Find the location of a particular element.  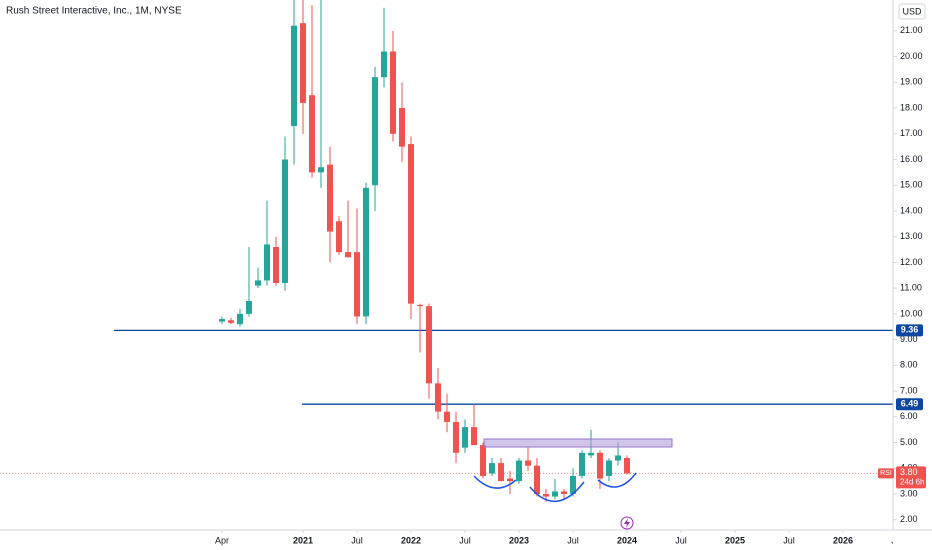

y-tick-label: 10.00 is located at coordinates (911, 313).